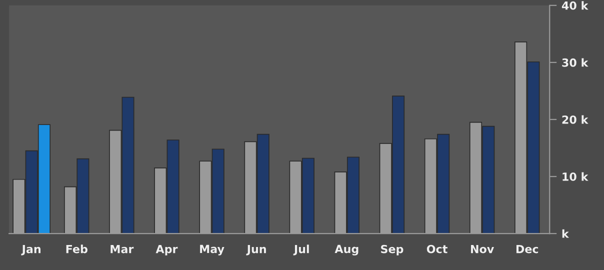  I want to click on x-tick-label: Oct, so click(437, 249).